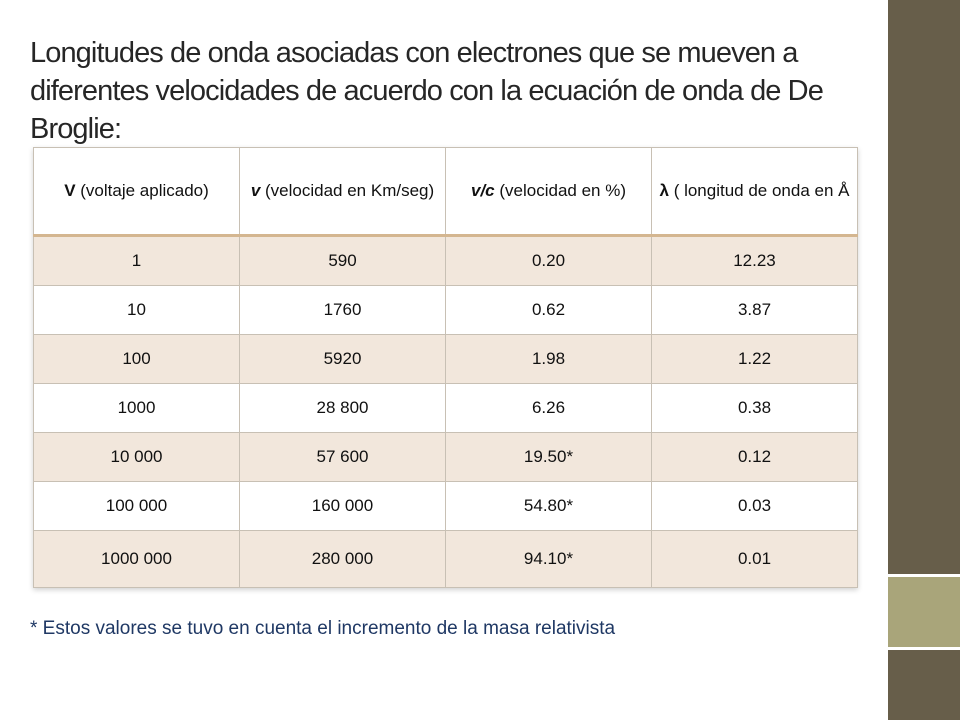 The height and width of the screenshot is (720, 960). I want to click on cell-velocity-ratio: 6.26, so click(548, 408).